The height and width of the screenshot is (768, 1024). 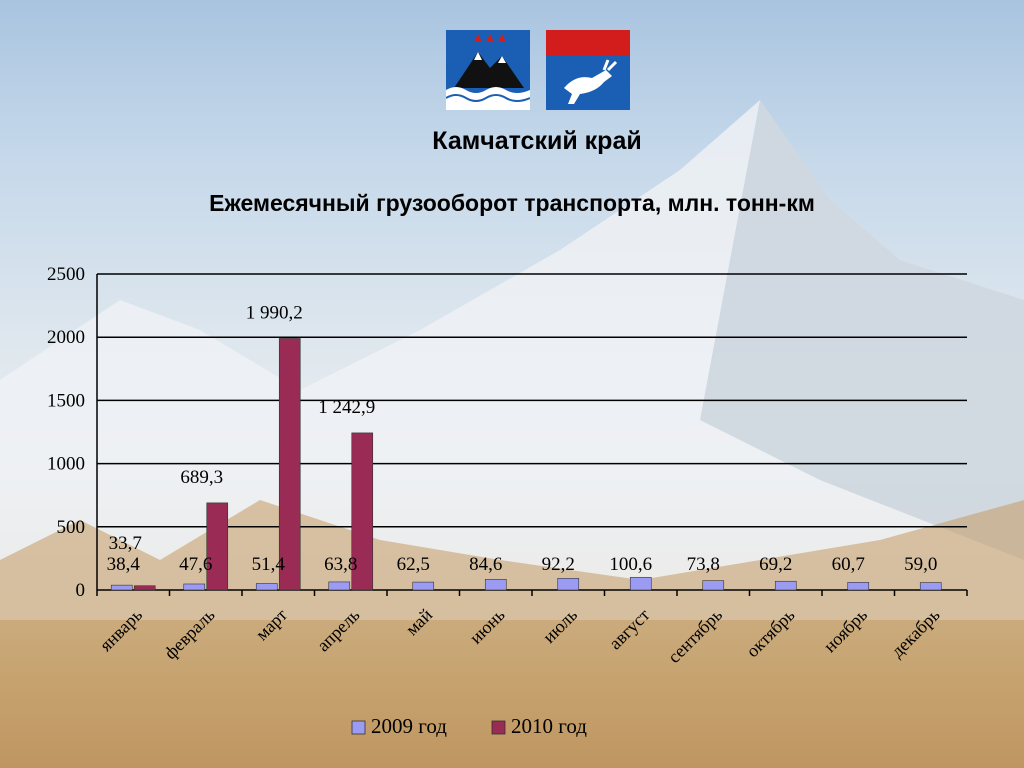 I want to click on legend-swatch-2010, so click(x=498, y=727).